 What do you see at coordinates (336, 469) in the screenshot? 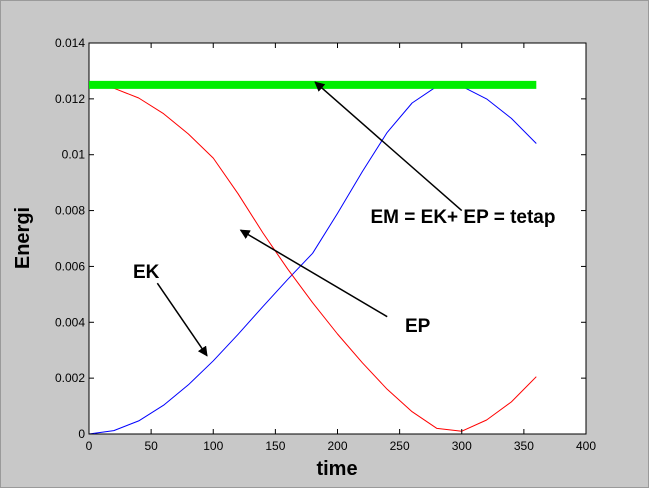
I see `x-axis-label: time` at bounding box center [336, 469].